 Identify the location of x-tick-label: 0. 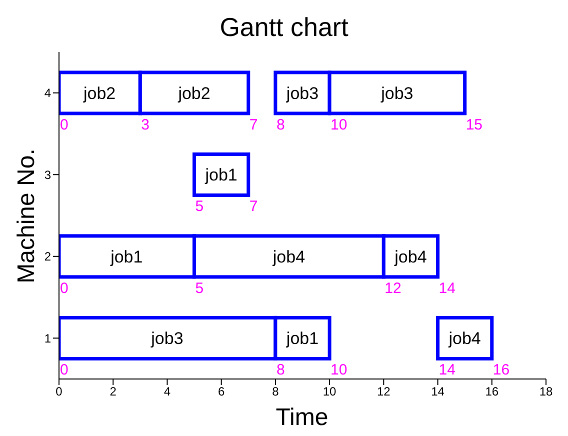
(59, 391).